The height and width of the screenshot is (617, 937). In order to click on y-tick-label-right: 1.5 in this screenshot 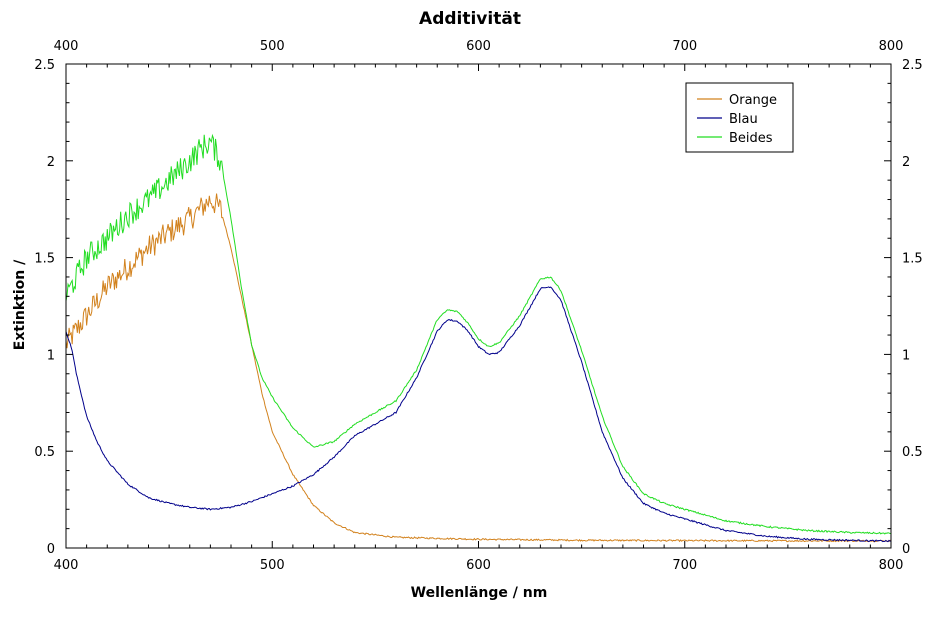, I will do `click(912, 259)`.